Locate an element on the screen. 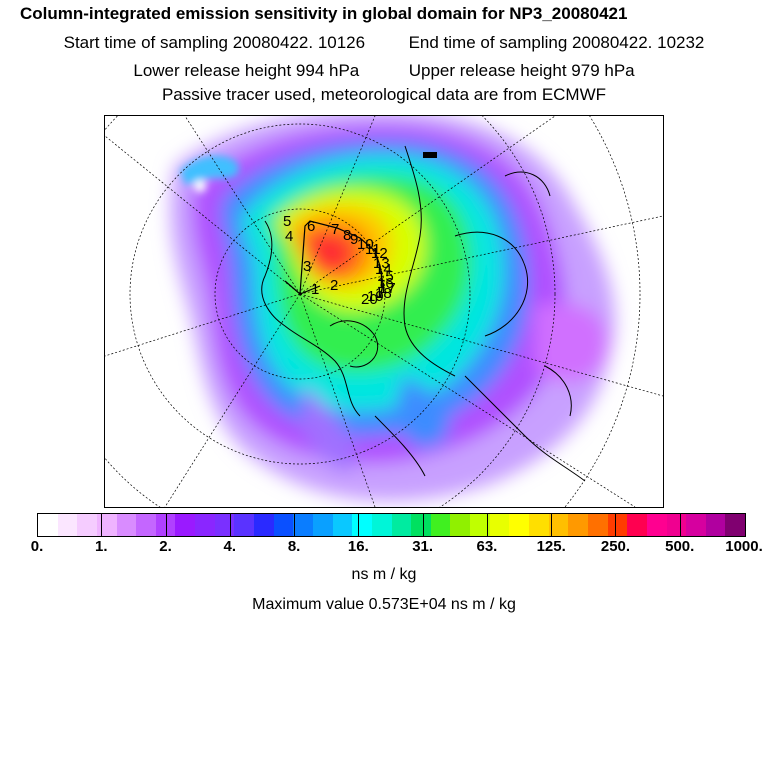 This screenshot has height=768, width=768. colorbar-tick-label: 125. is located at coordinates (551, 546).